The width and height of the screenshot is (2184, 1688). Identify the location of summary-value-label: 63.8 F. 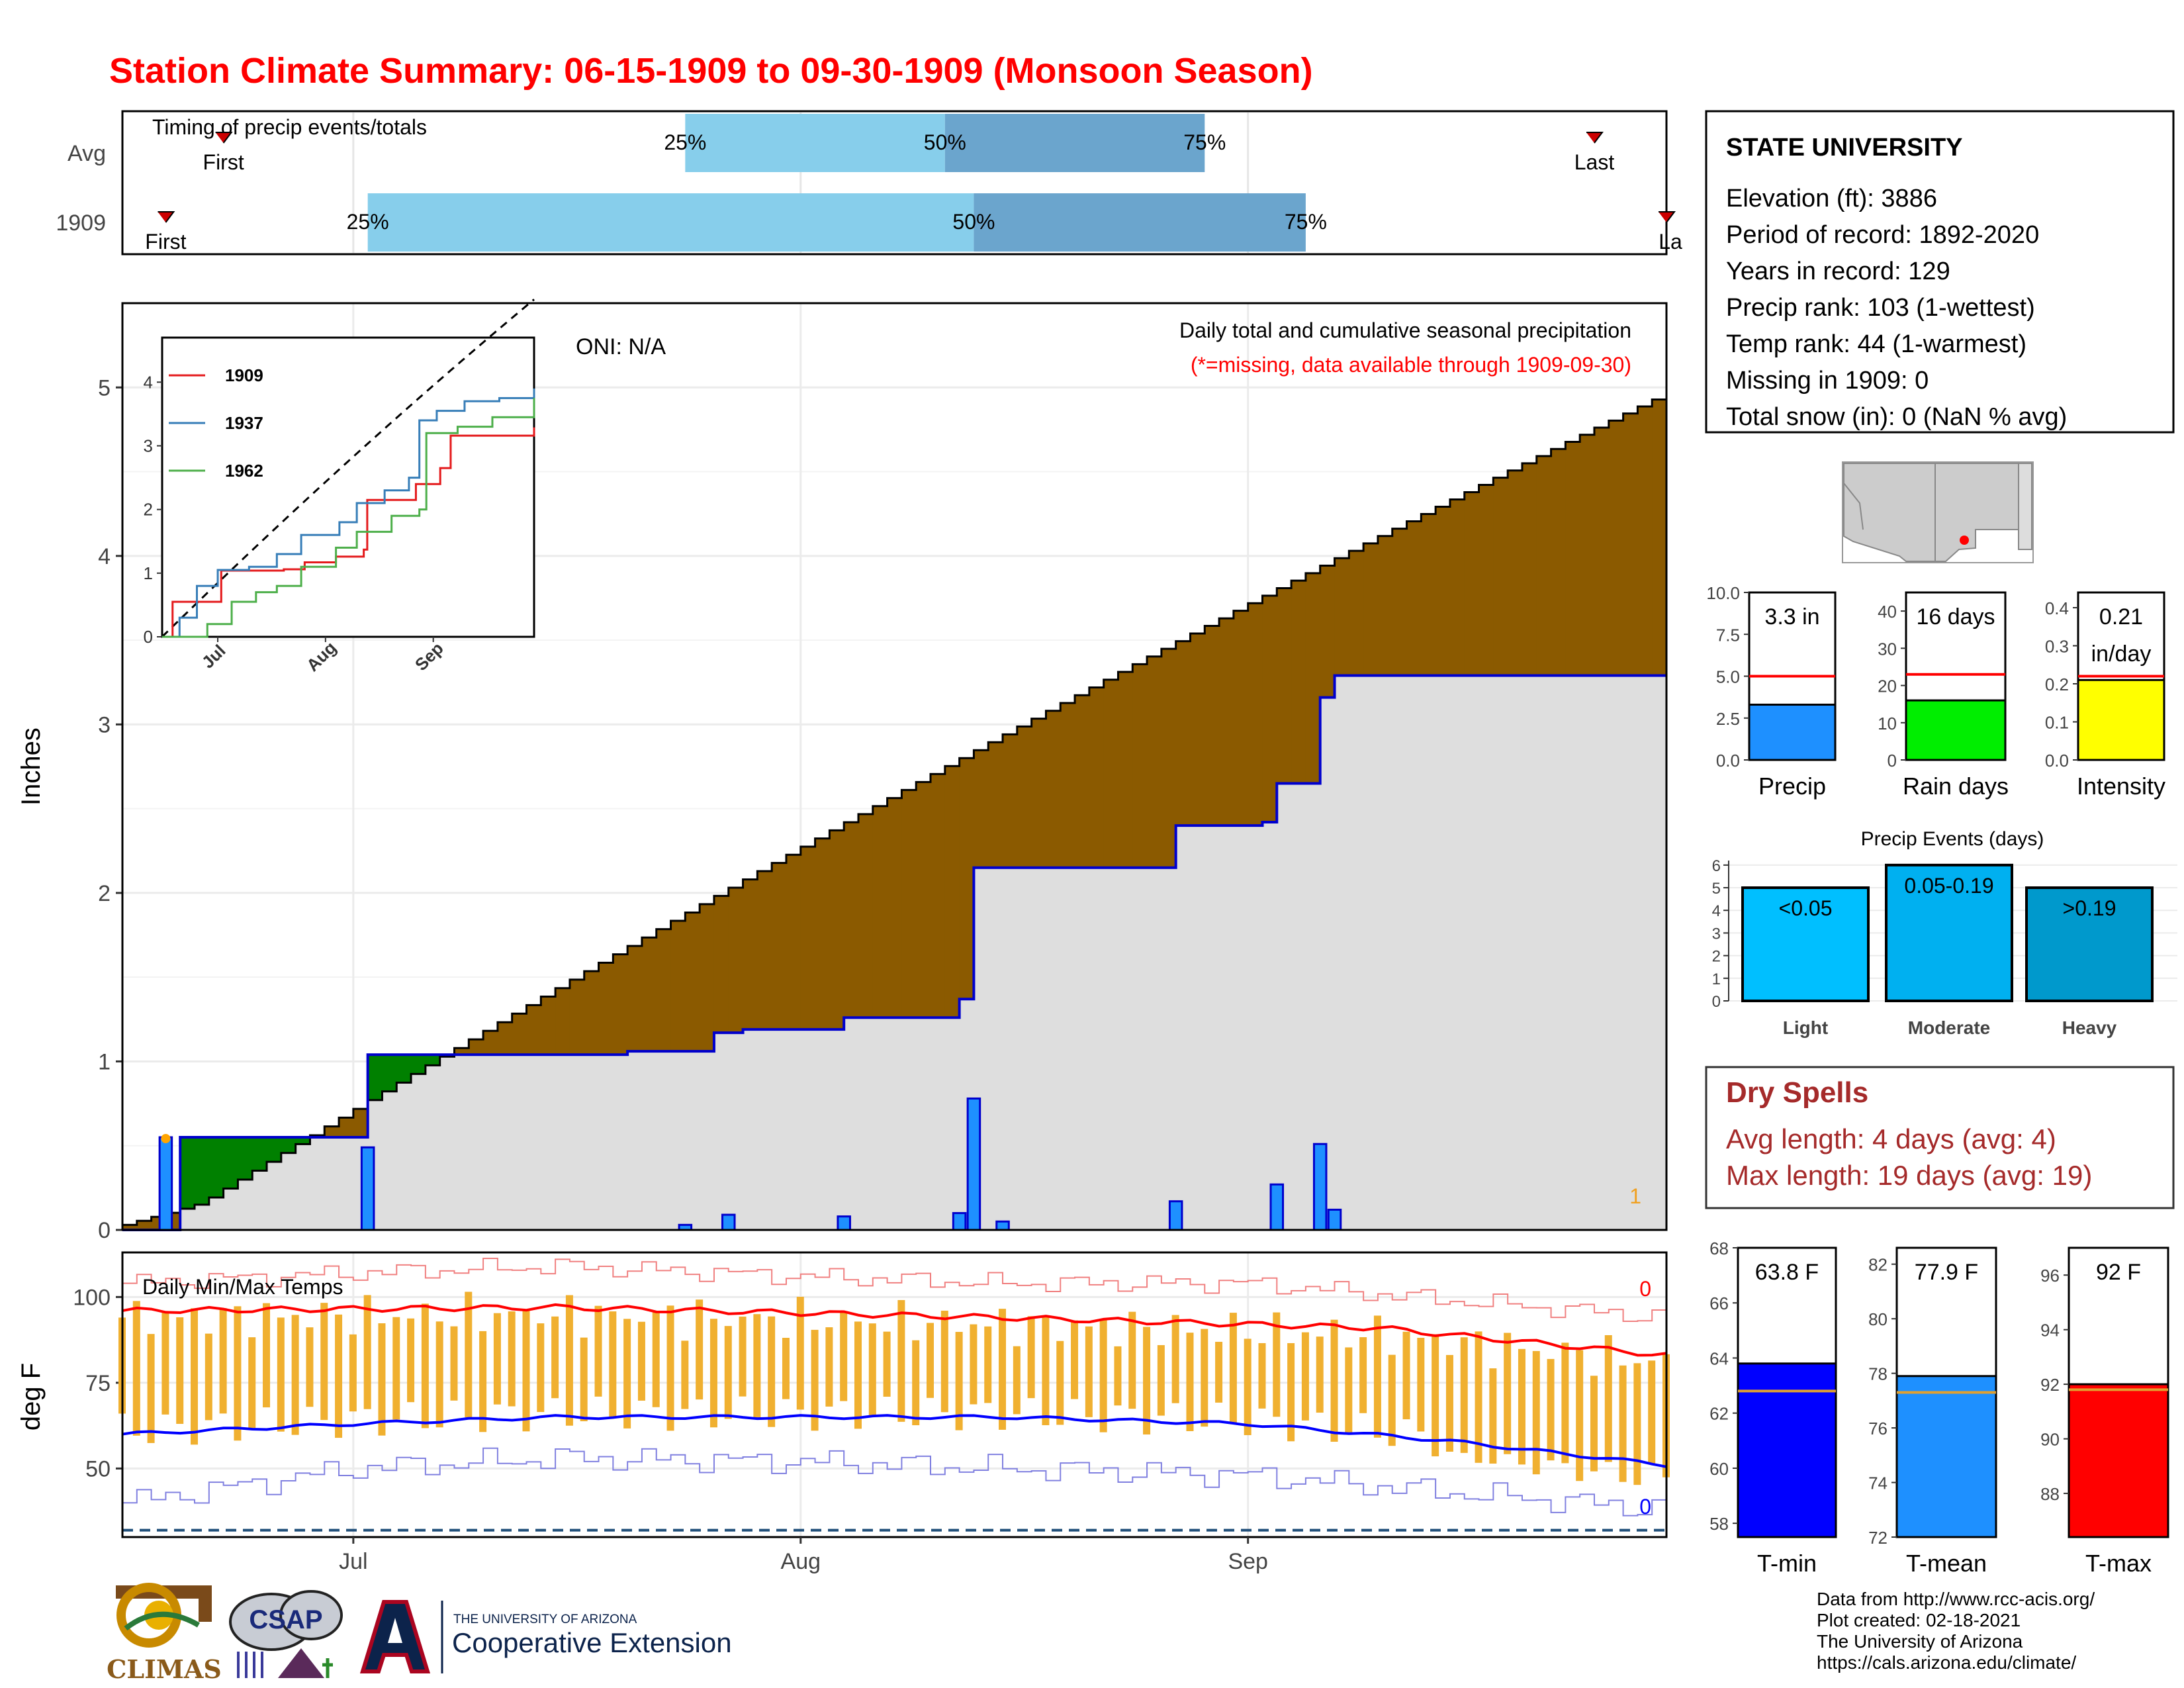
(1787, 1272).